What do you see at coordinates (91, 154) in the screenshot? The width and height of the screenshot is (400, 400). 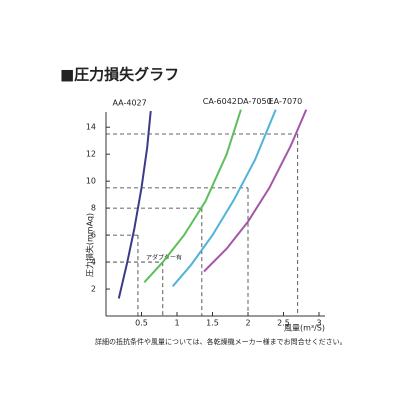 I see `y-tick-label: 12` at bounding box center [91, 154].